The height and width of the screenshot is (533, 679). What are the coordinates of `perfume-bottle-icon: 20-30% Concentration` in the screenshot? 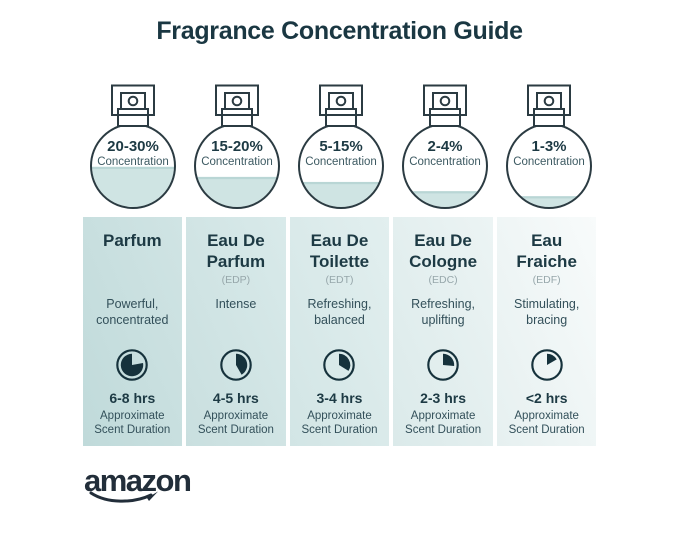 It's located at (132, 146).